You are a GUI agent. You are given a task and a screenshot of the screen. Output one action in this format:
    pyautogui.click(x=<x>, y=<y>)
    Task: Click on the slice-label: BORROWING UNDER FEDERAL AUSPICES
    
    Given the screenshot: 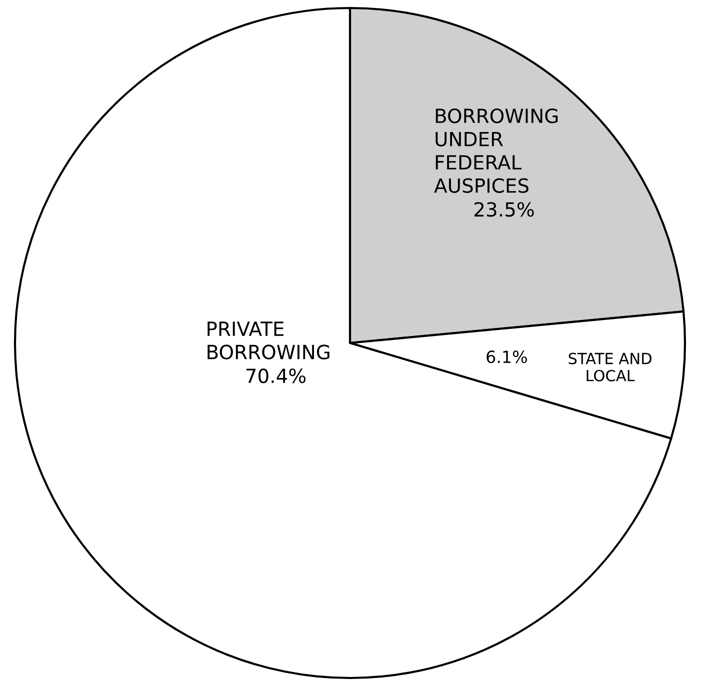 What is the action you would take?
    pyautogui.click(x=496, y=150)
    